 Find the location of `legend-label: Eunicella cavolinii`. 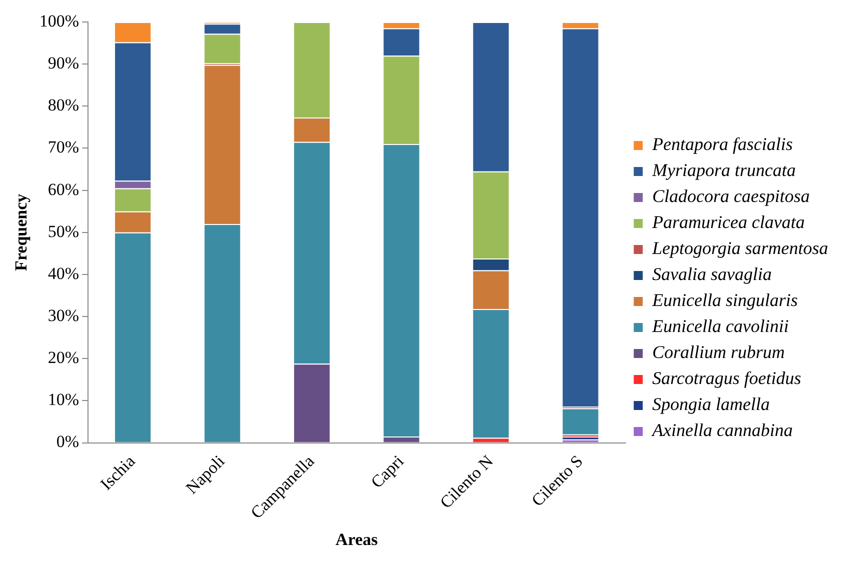

legend-label: Eunicella cavolinii is located at coordinates (720, 326).